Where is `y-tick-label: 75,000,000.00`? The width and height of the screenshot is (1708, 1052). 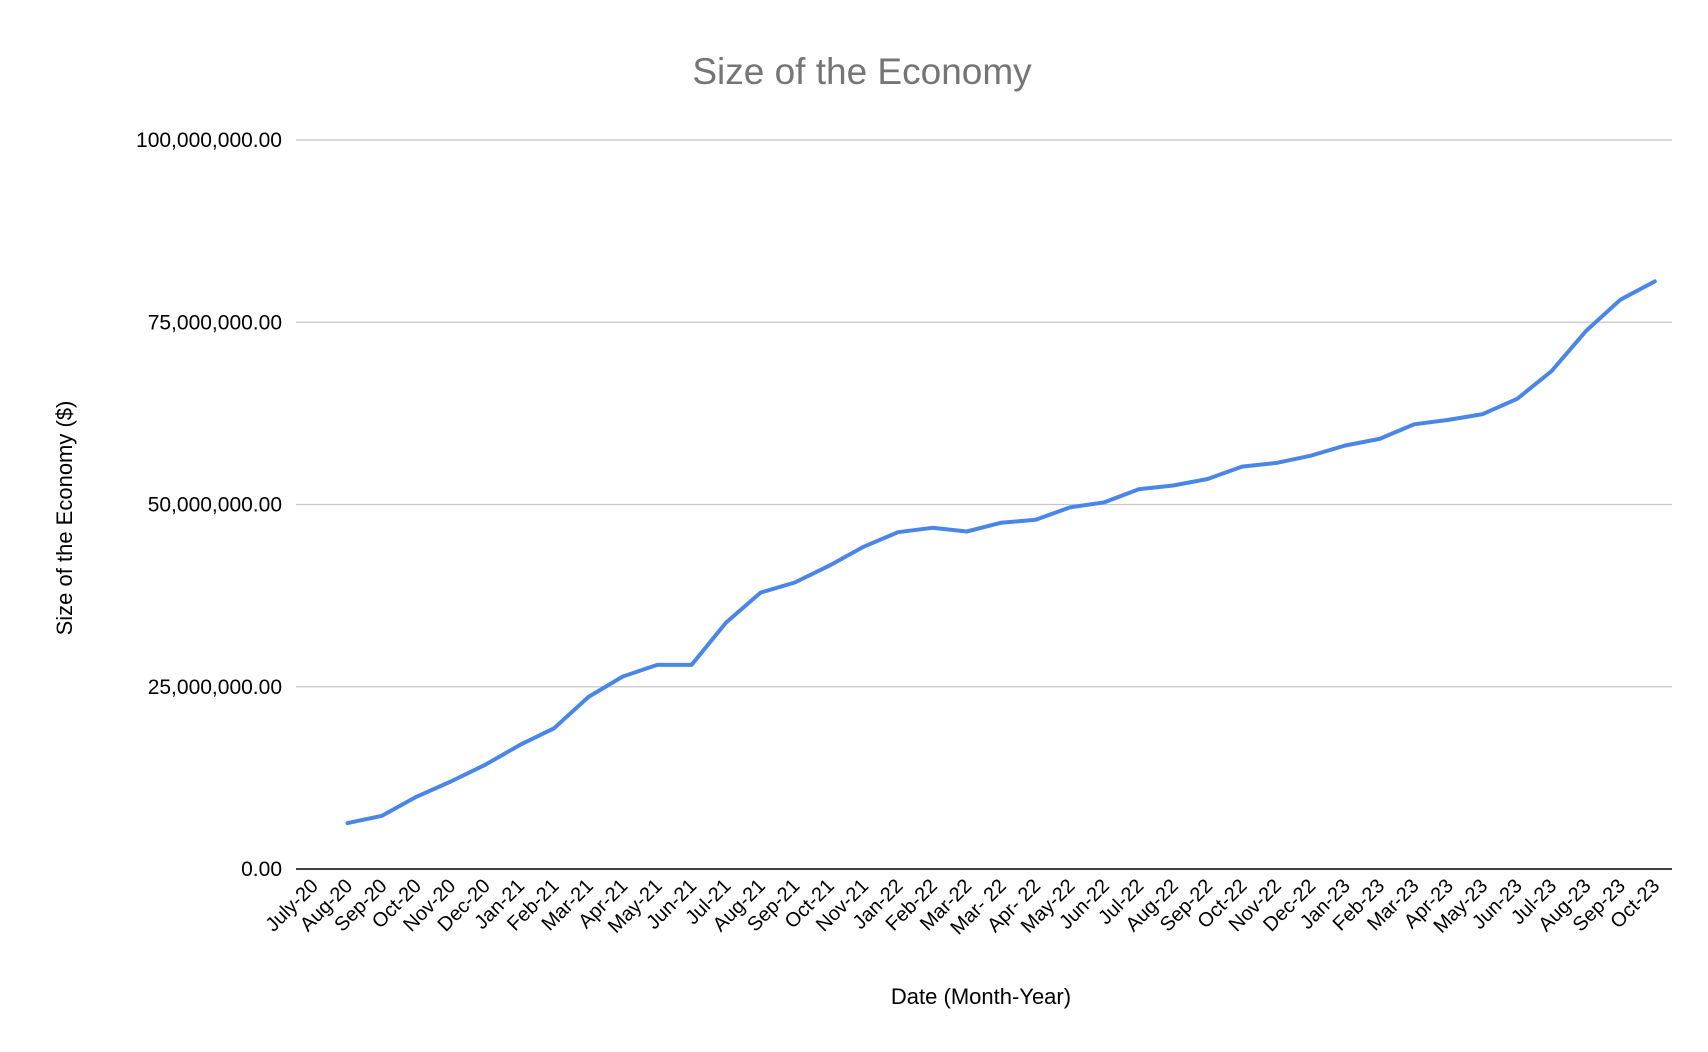 y-tick-label: 75,000,000.00 is located at coordinates (215, 322).